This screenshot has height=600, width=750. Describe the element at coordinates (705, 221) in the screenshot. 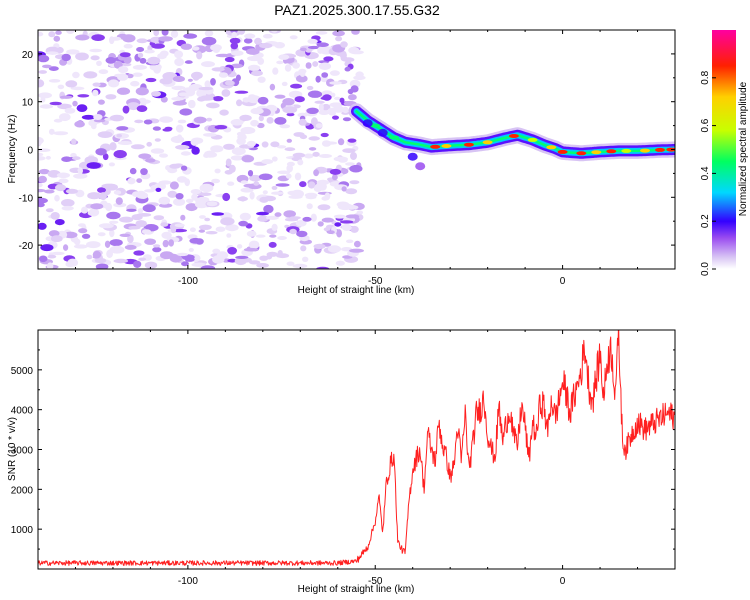

I see `colorbar-tick-label: 0.2` at that location.